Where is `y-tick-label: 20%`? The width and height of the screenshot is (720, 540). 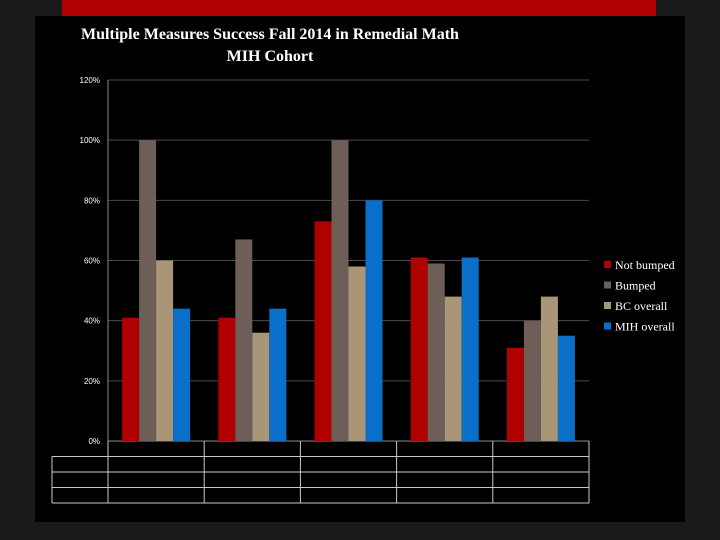 y-tick-label: 20% is located at coordinates (92, 381).